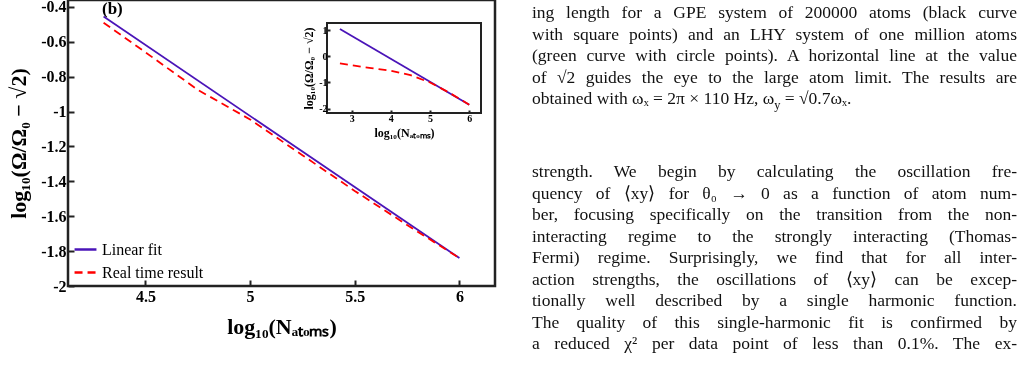  Describe the element at coordinates (325, 56) in the screenshot. I see `y-tick-label: 0` at that location.